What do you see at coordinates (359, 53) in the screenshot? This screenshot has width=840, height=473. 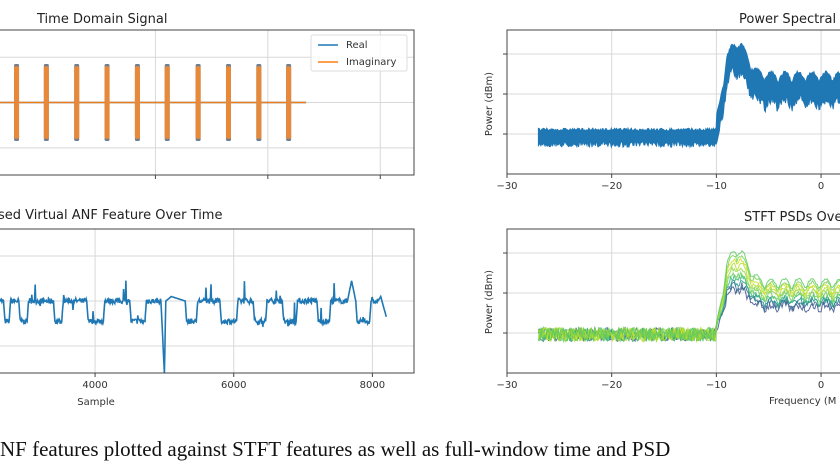 I see `time-domain-legend: Real Imaginary` at bounding box center [359, 53].